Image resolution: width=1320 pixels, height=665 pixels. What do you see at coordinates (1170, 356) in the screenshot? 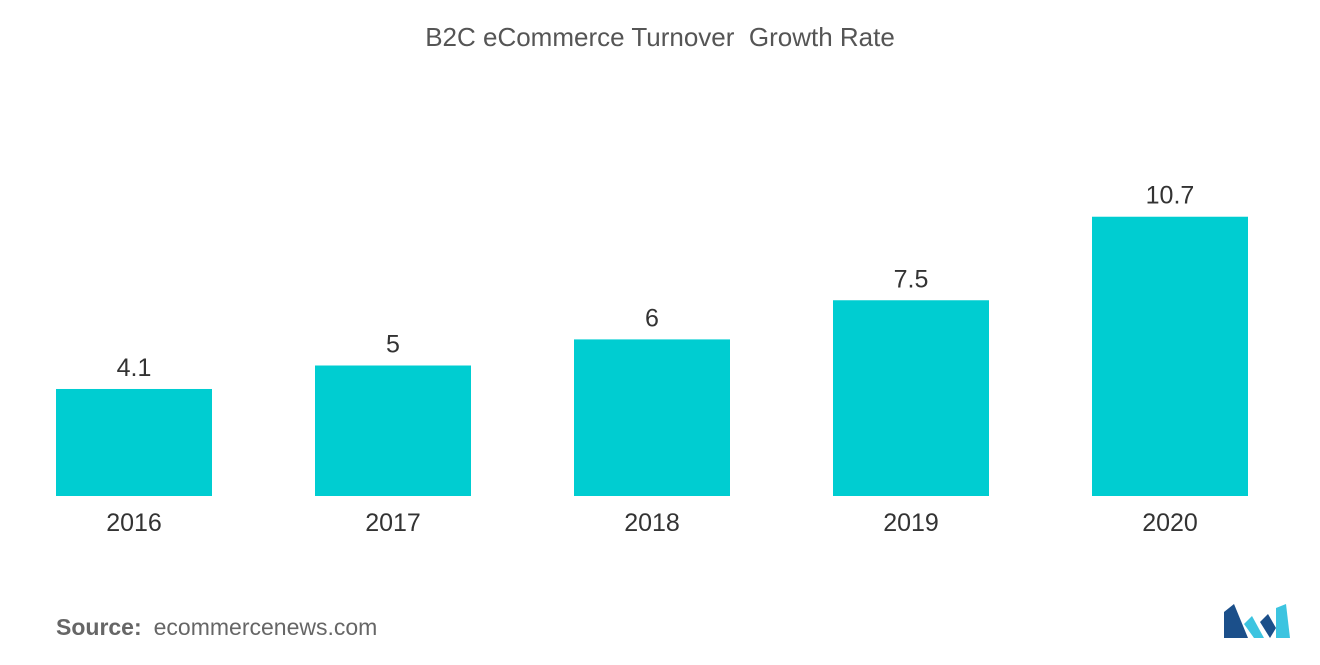
I see `bar-2020` at bounding box center [1170, 356].